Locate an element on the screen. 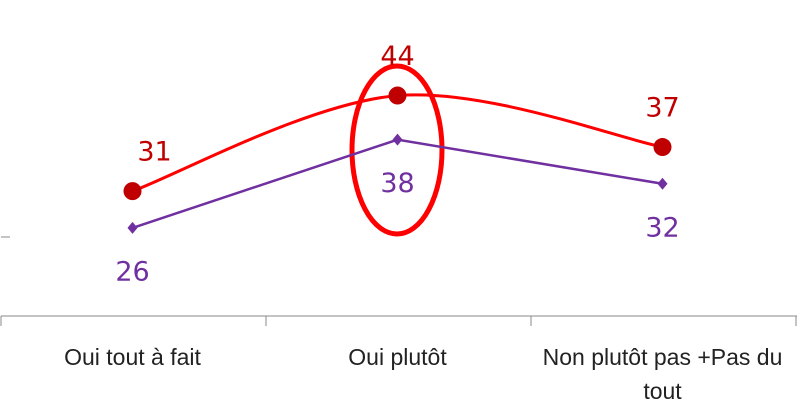 The width and height of the screenshot is (807, 412). data-label: 26 is located at coordinates (132, 271).